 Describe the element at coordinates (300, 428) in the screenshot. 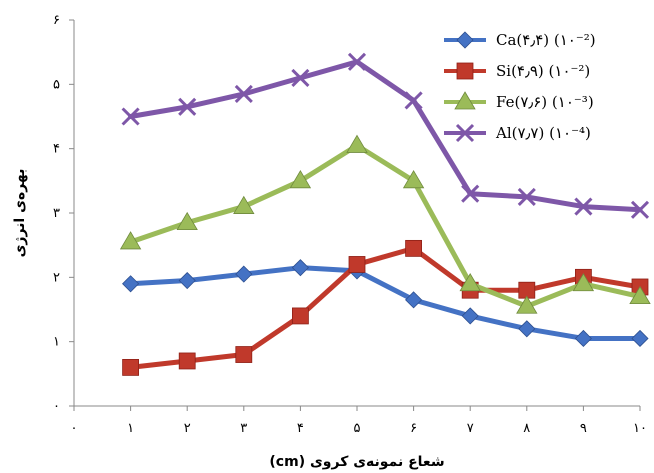

I see `x-tick-label: ۴` at that location.